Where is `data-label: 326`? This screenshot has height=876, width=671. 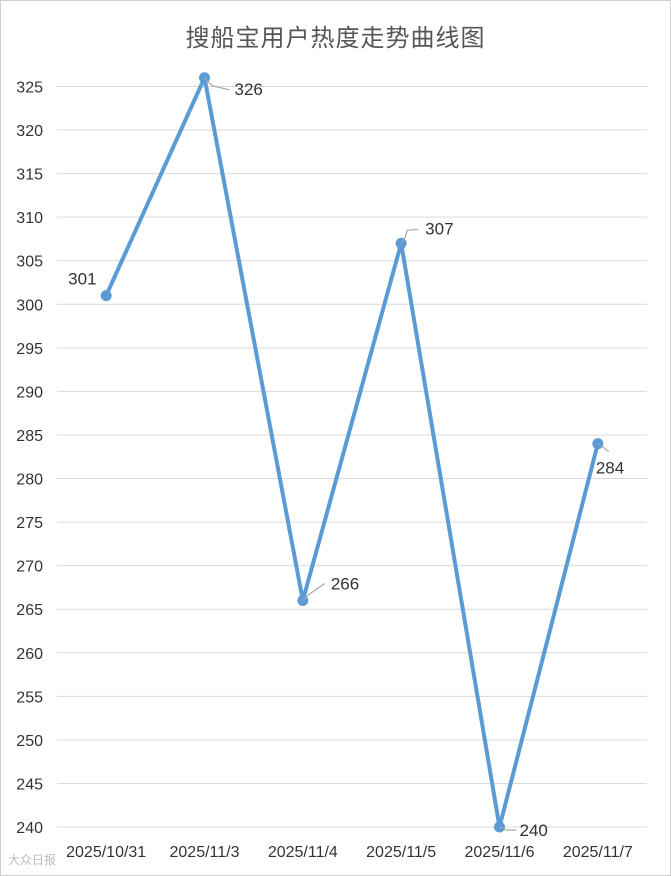
data-label: 326 is located at coordinates (249, 89).